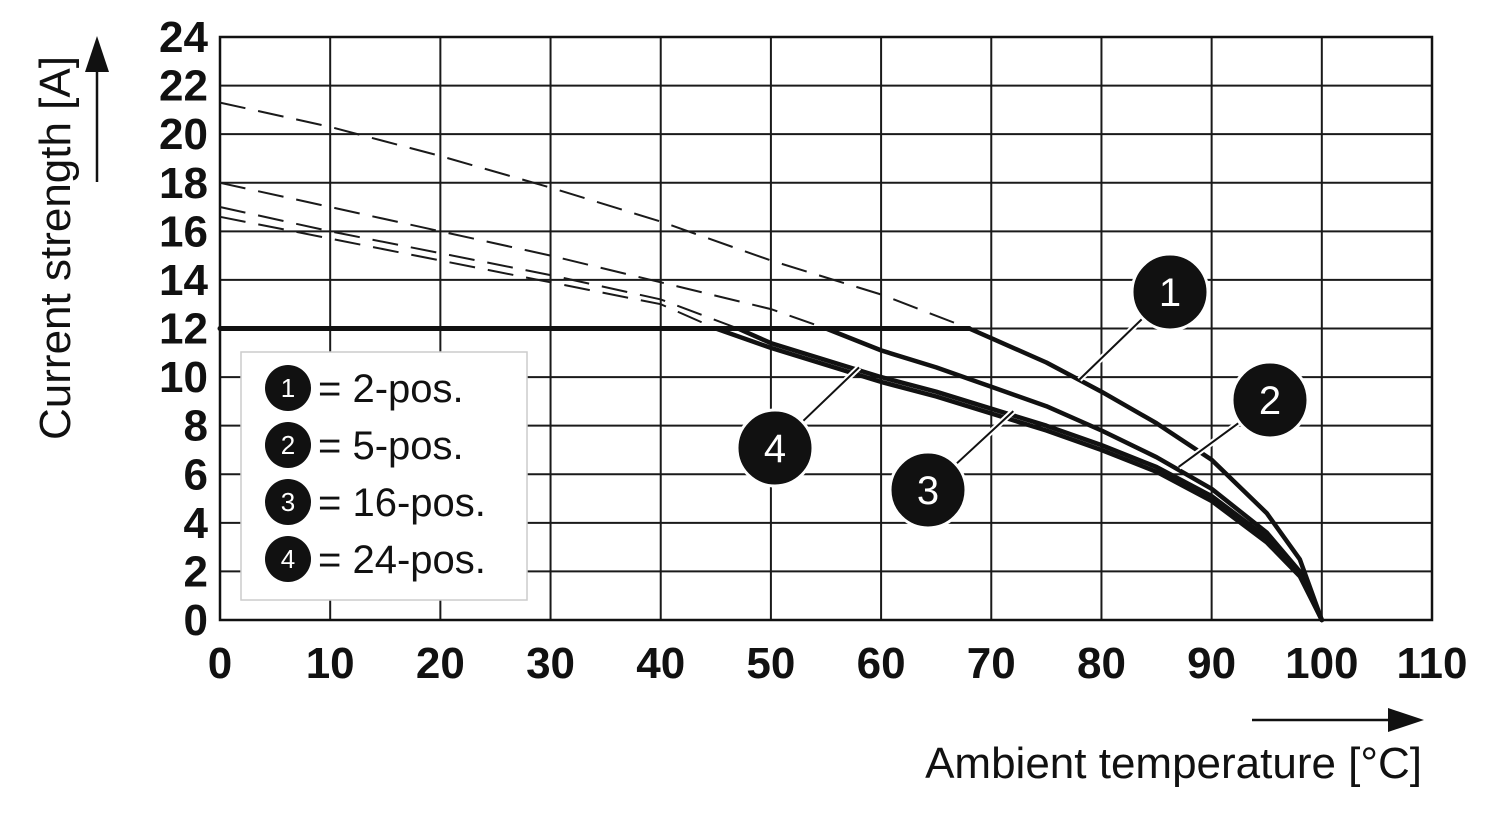 The image size is (1500, 820). I want to click on curve-callouts: 1 2 3 4, so click(1022, 391).